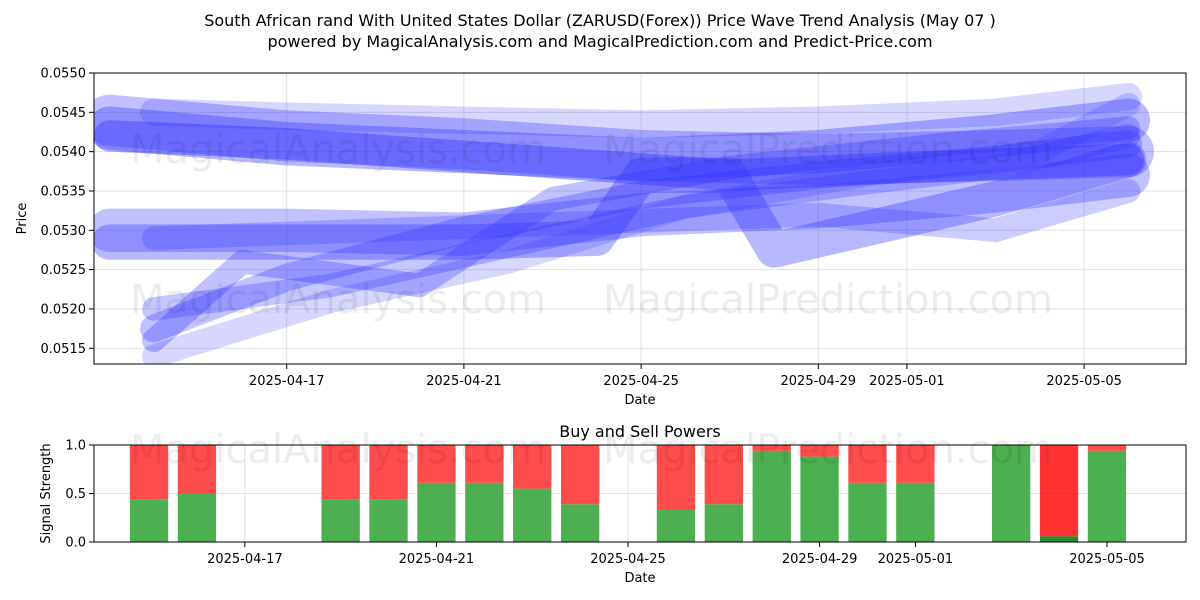  I want to click on top-y-tick-label: 0.0550, so click(64, 74).